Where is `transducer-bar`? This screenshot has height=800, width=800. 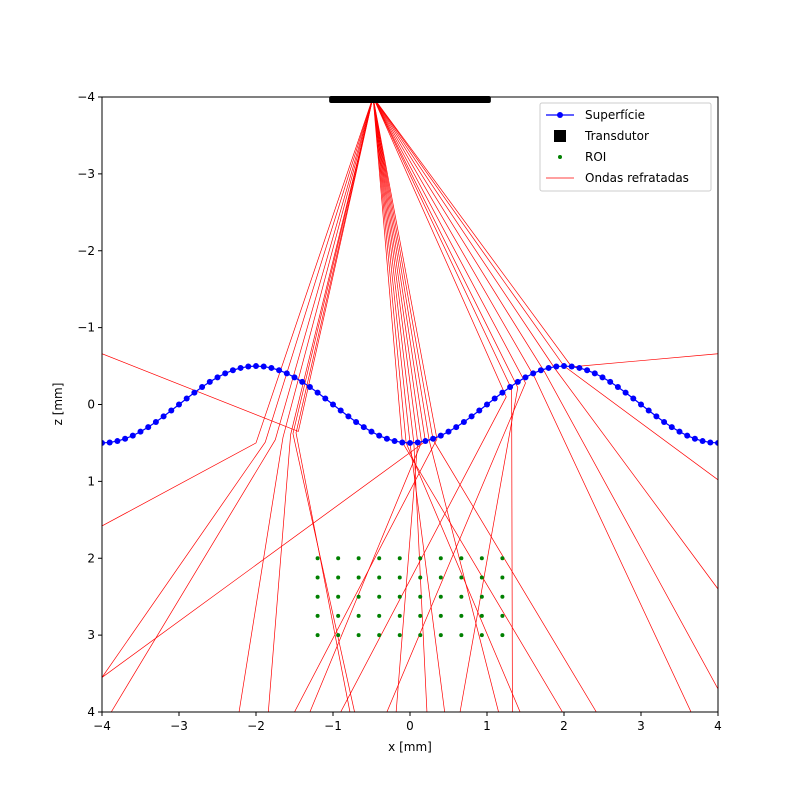
transducer-bar is located at coordinates (410, 99).